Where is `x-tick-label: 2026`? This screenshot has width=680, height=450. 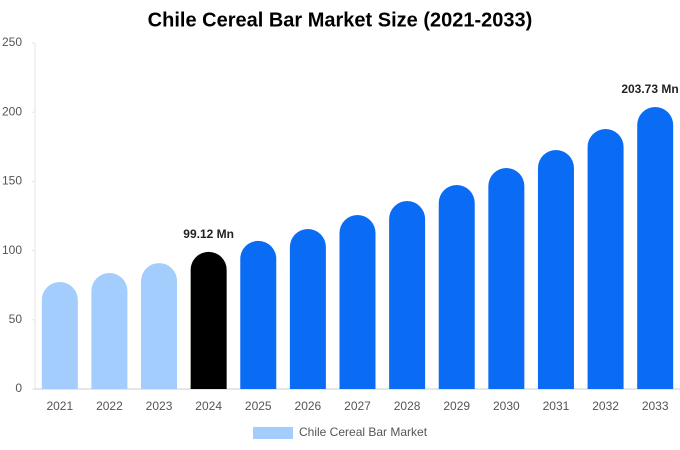
x-tick-label: 2026 is located at coordinates (308, 406).